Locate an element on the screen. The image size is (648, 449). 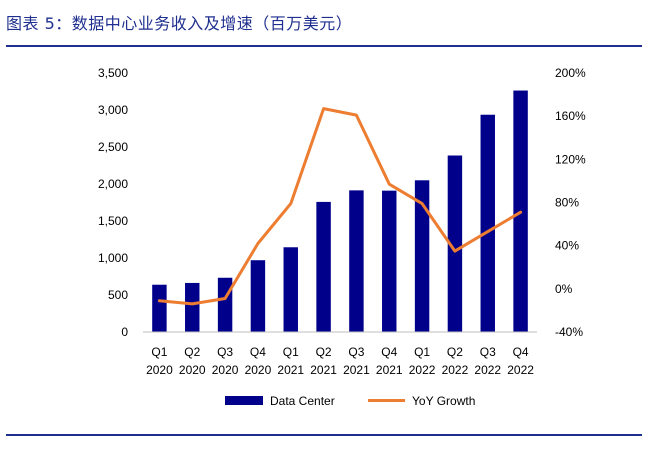
right-axis-tick-label: 0% is located at coordinates (564, 289).